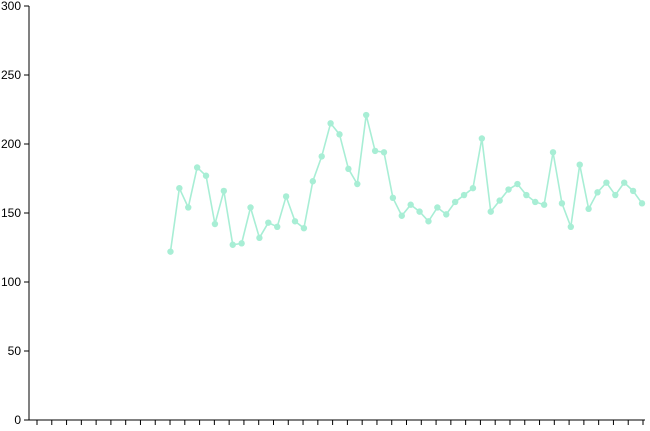 The image size is (650, 431). What do you see at coordinates (11, 75) in the screenshot?
I see `y-tick-label: 250` at bounding box center [11, 75].